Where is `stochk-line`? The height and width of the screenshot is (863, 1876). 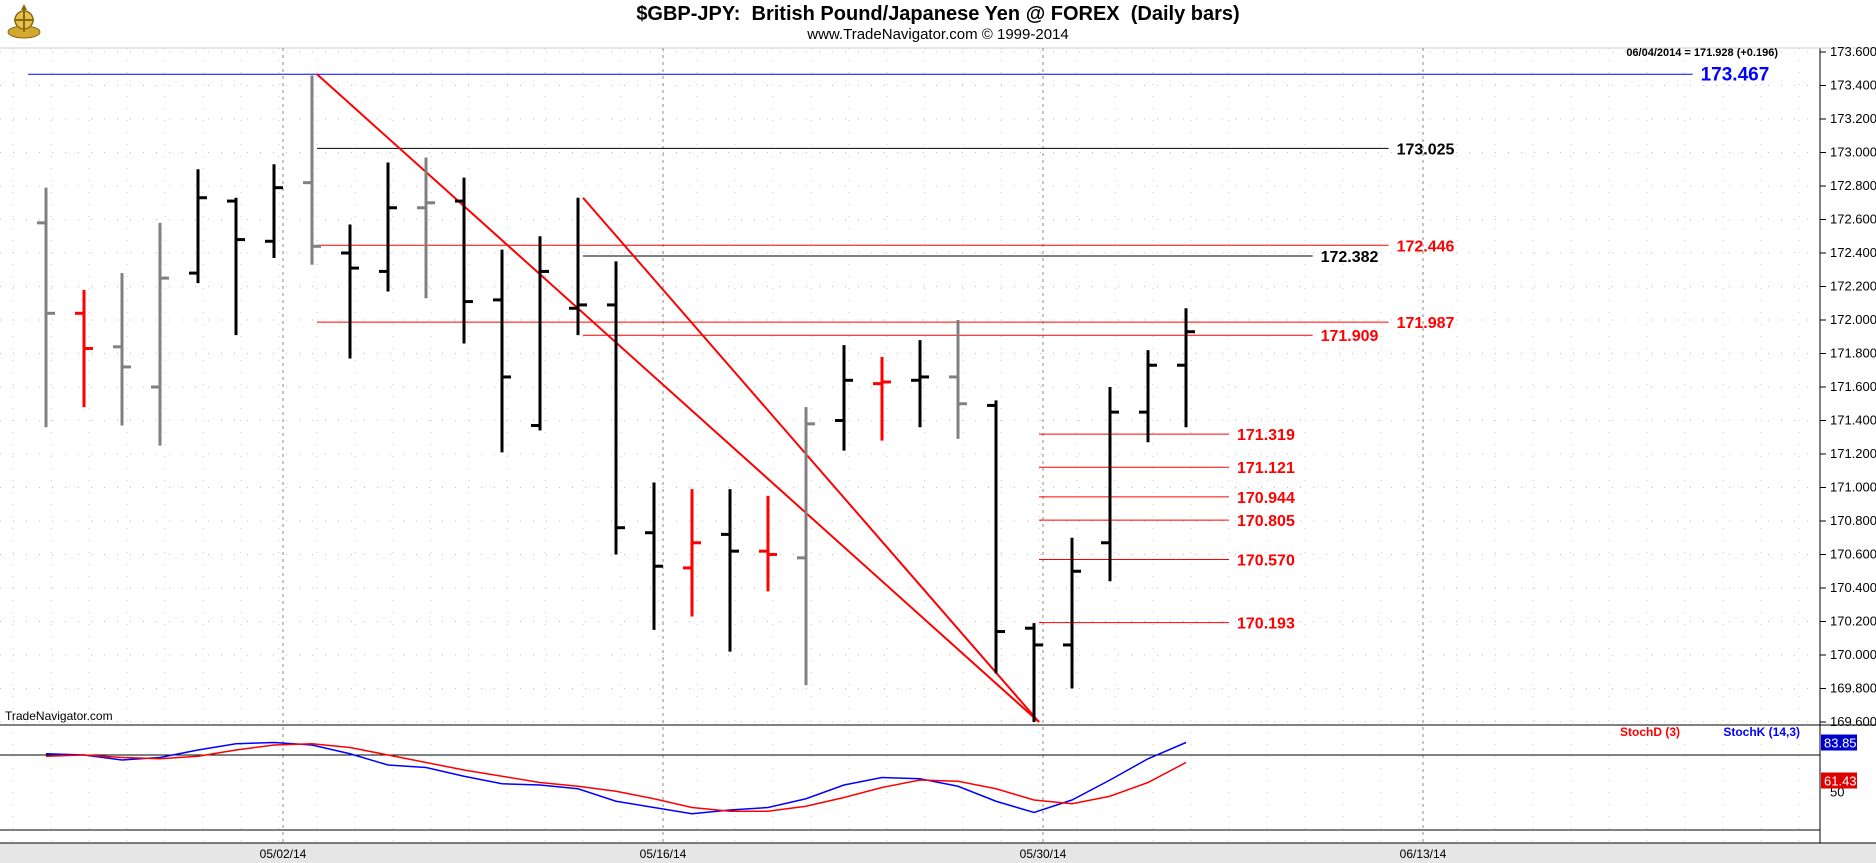 stochk-line is located at coordinates (616, 778).